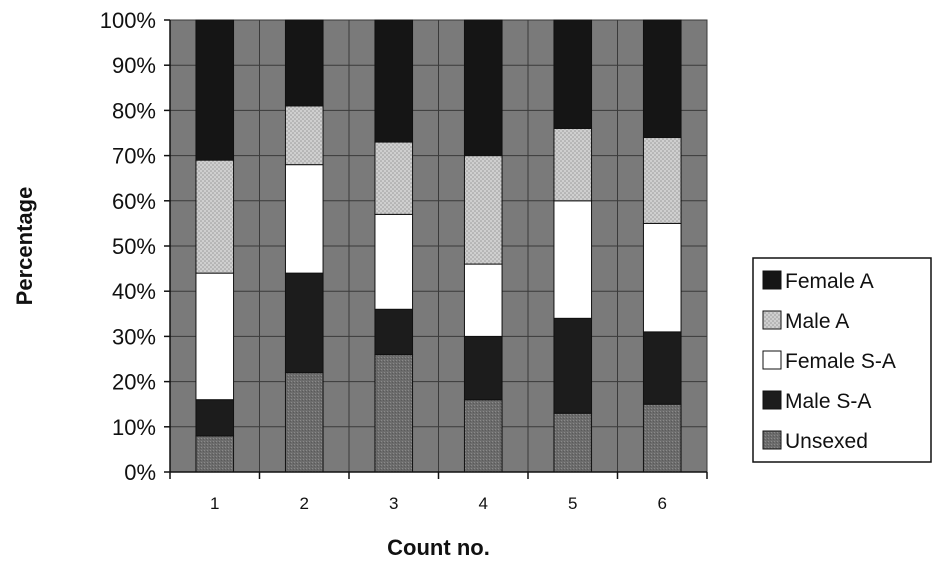 The image size is (934, 565). Describe the element at coordinates (826, 441) in the screenshot. I see `legend-label: Unsexed` at that location.